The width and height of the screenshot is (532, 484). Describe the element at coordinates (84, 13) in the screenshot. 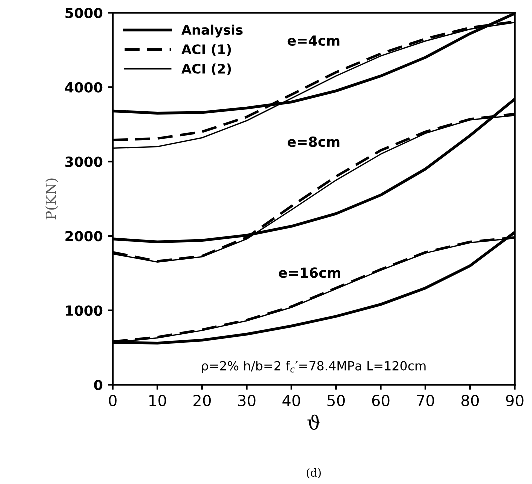

I see `y-tick-label: 5000` at that location.